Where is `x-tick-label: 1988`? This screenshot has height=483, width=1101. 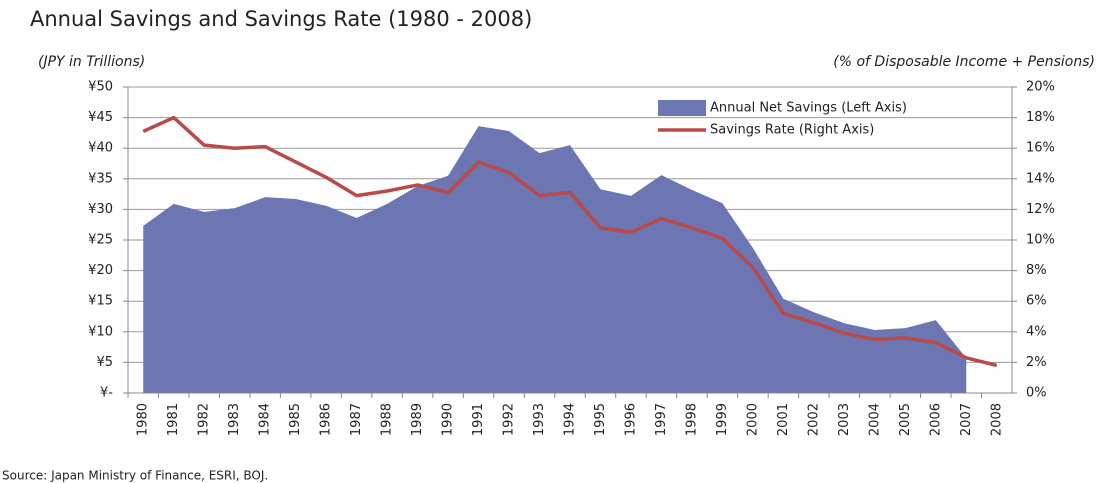
x-tick-label: 1988 is located at coordinates (387, 419).